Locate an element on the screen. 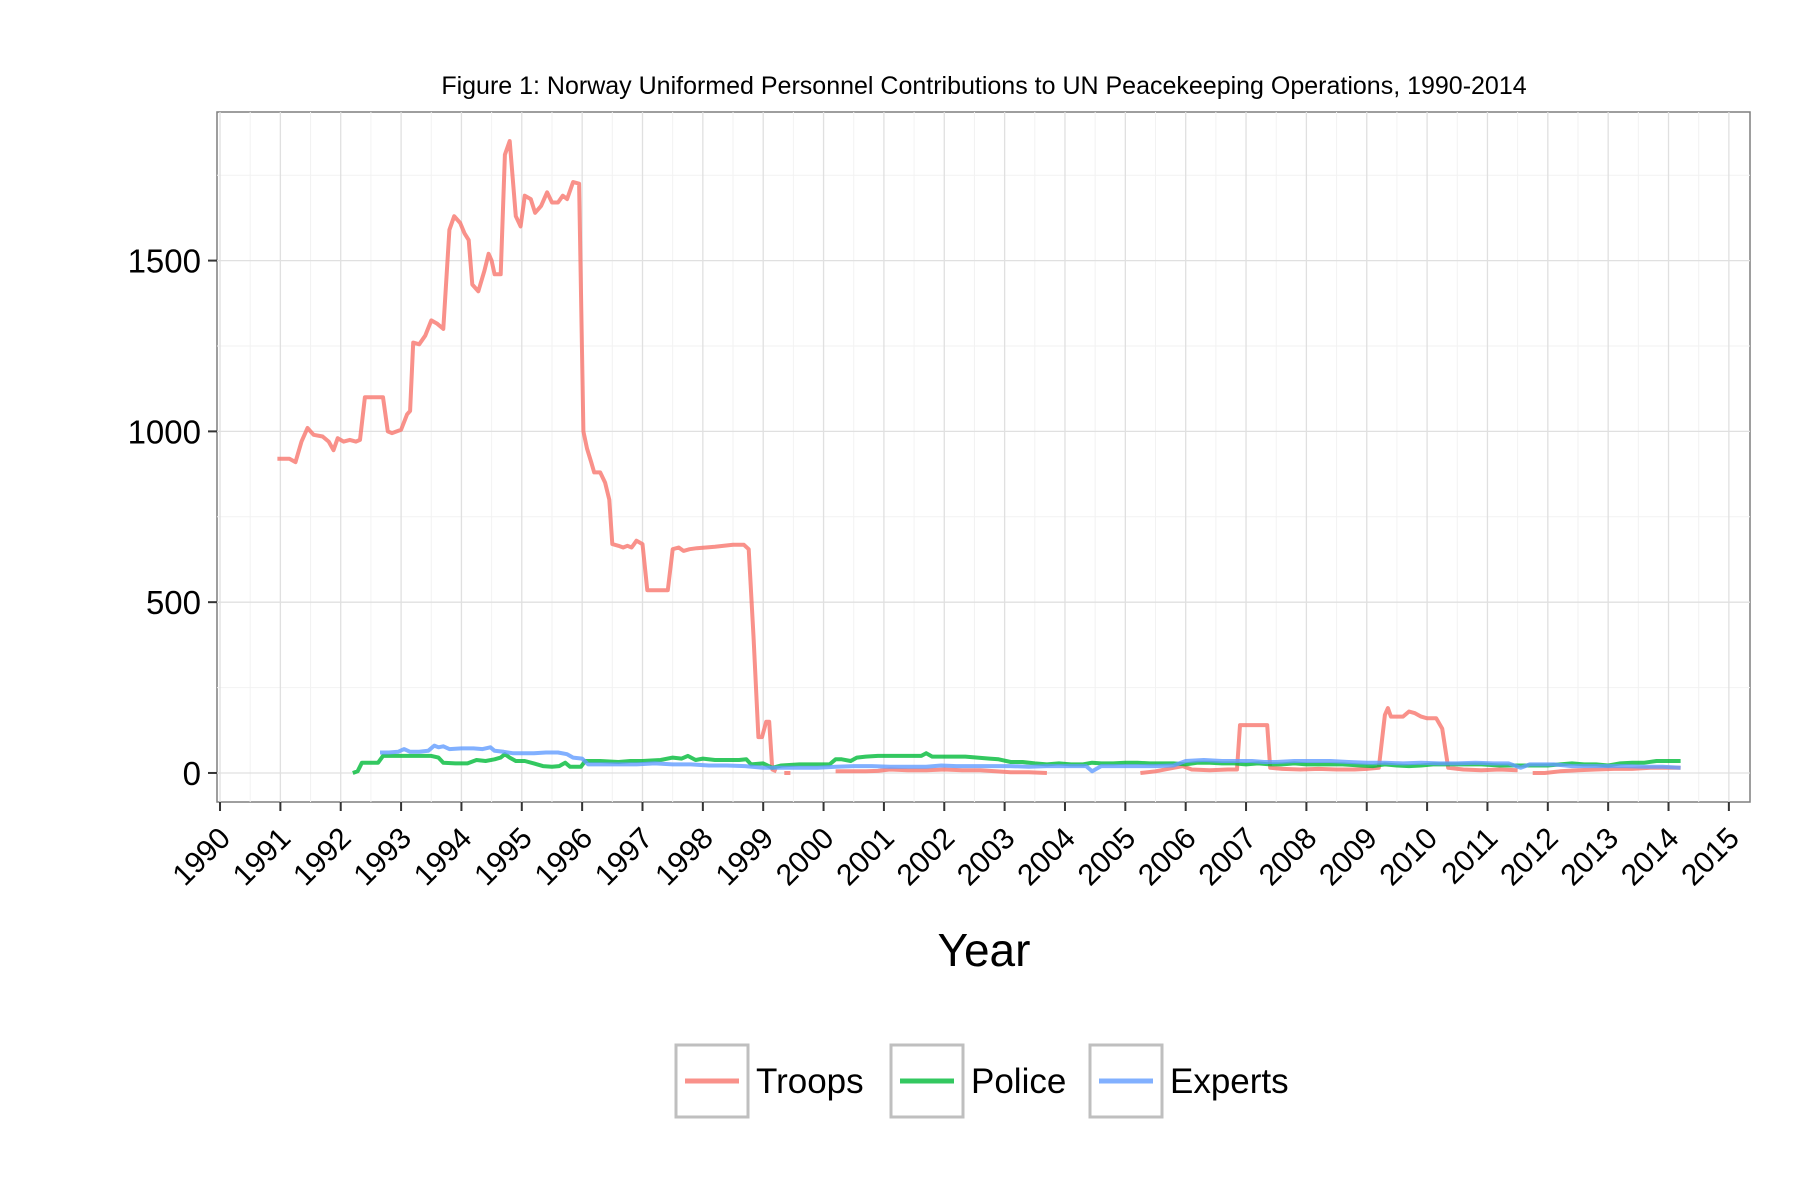  legend: Troops Police Experts is located at coordinates (981, 1081).